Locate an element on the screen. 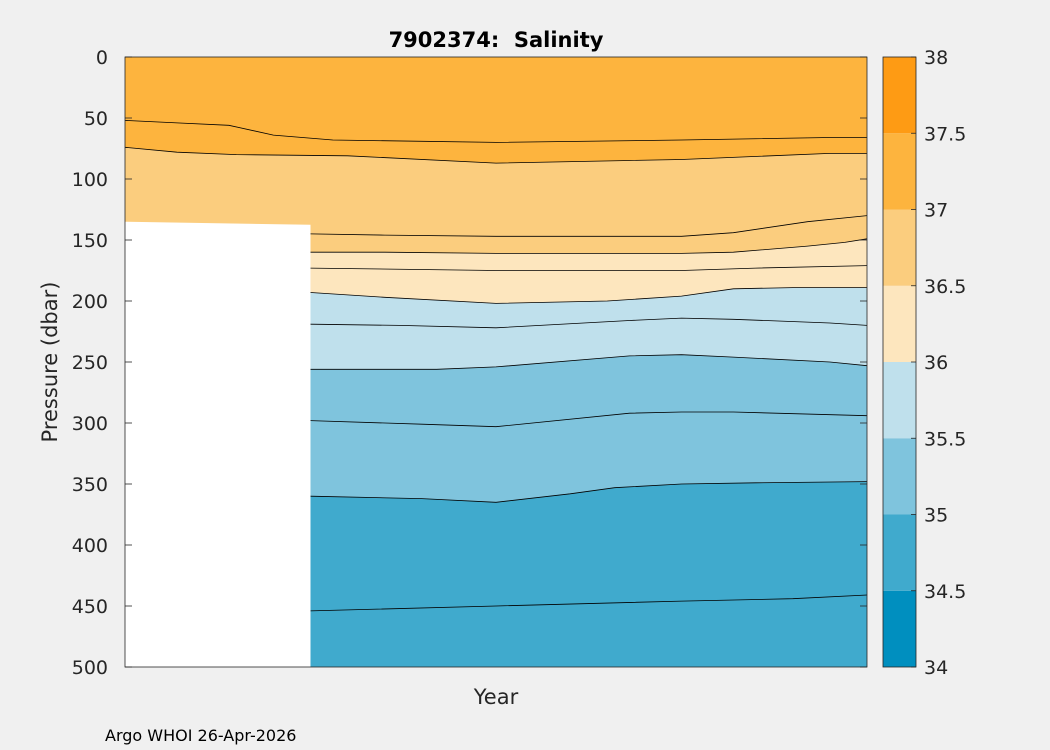 Image resolution: width=1050 pixels, height=750 pixels. colorbar-tick-label: 35 is located at coordinates (936, 516).